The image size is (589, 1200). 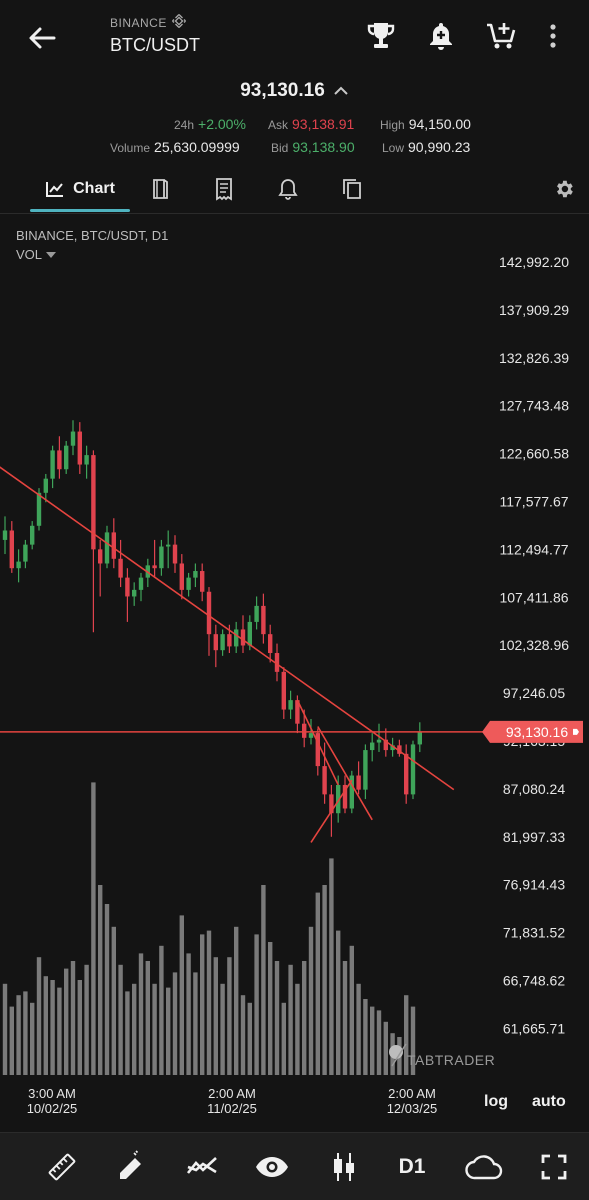 What do you see at coordinates (202, 1167) in the screenshot?
I see `indicator-icon` at bounding box center [202, 1167].